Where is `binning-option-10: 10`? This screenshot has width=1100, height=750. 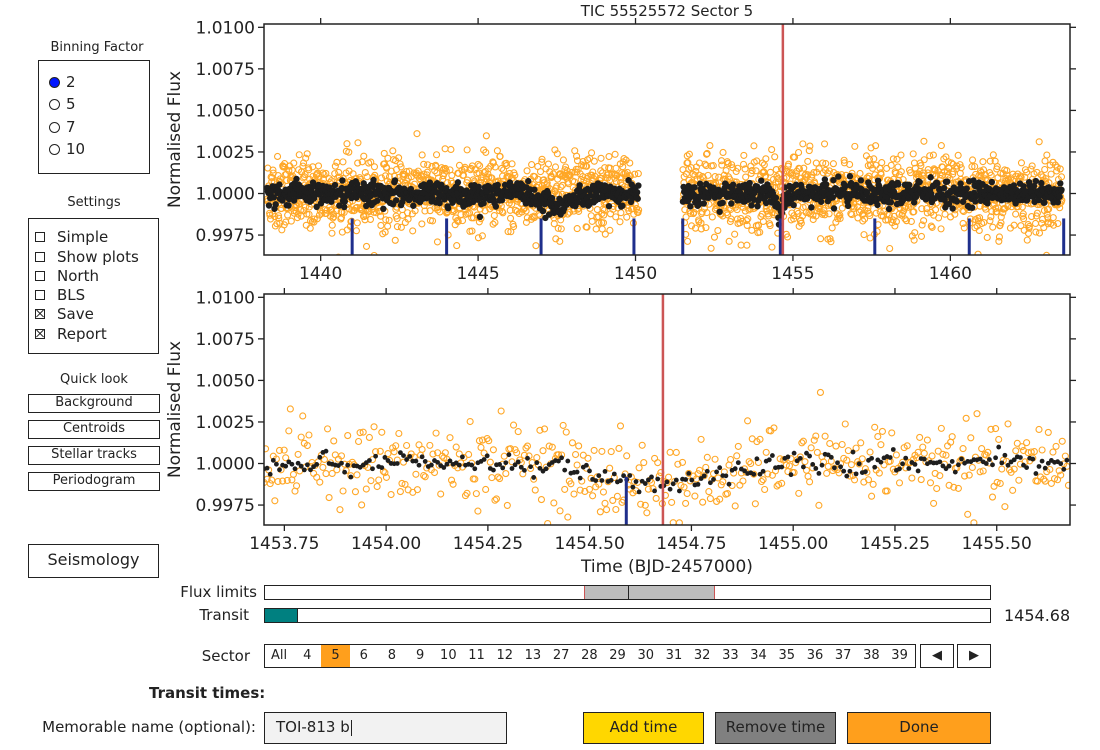 binning-option-10: 10 is located at coordinates (67, 149).